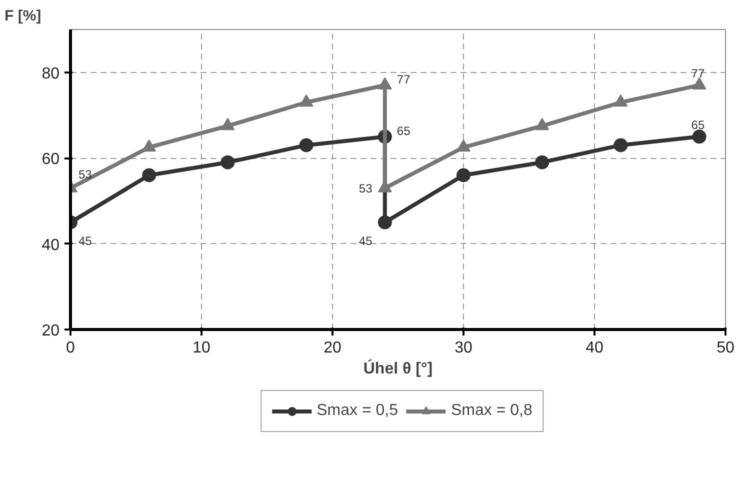 This screenshot has height=487, width=748. I want to click on y-tick-label: 60, so click(51, 159).